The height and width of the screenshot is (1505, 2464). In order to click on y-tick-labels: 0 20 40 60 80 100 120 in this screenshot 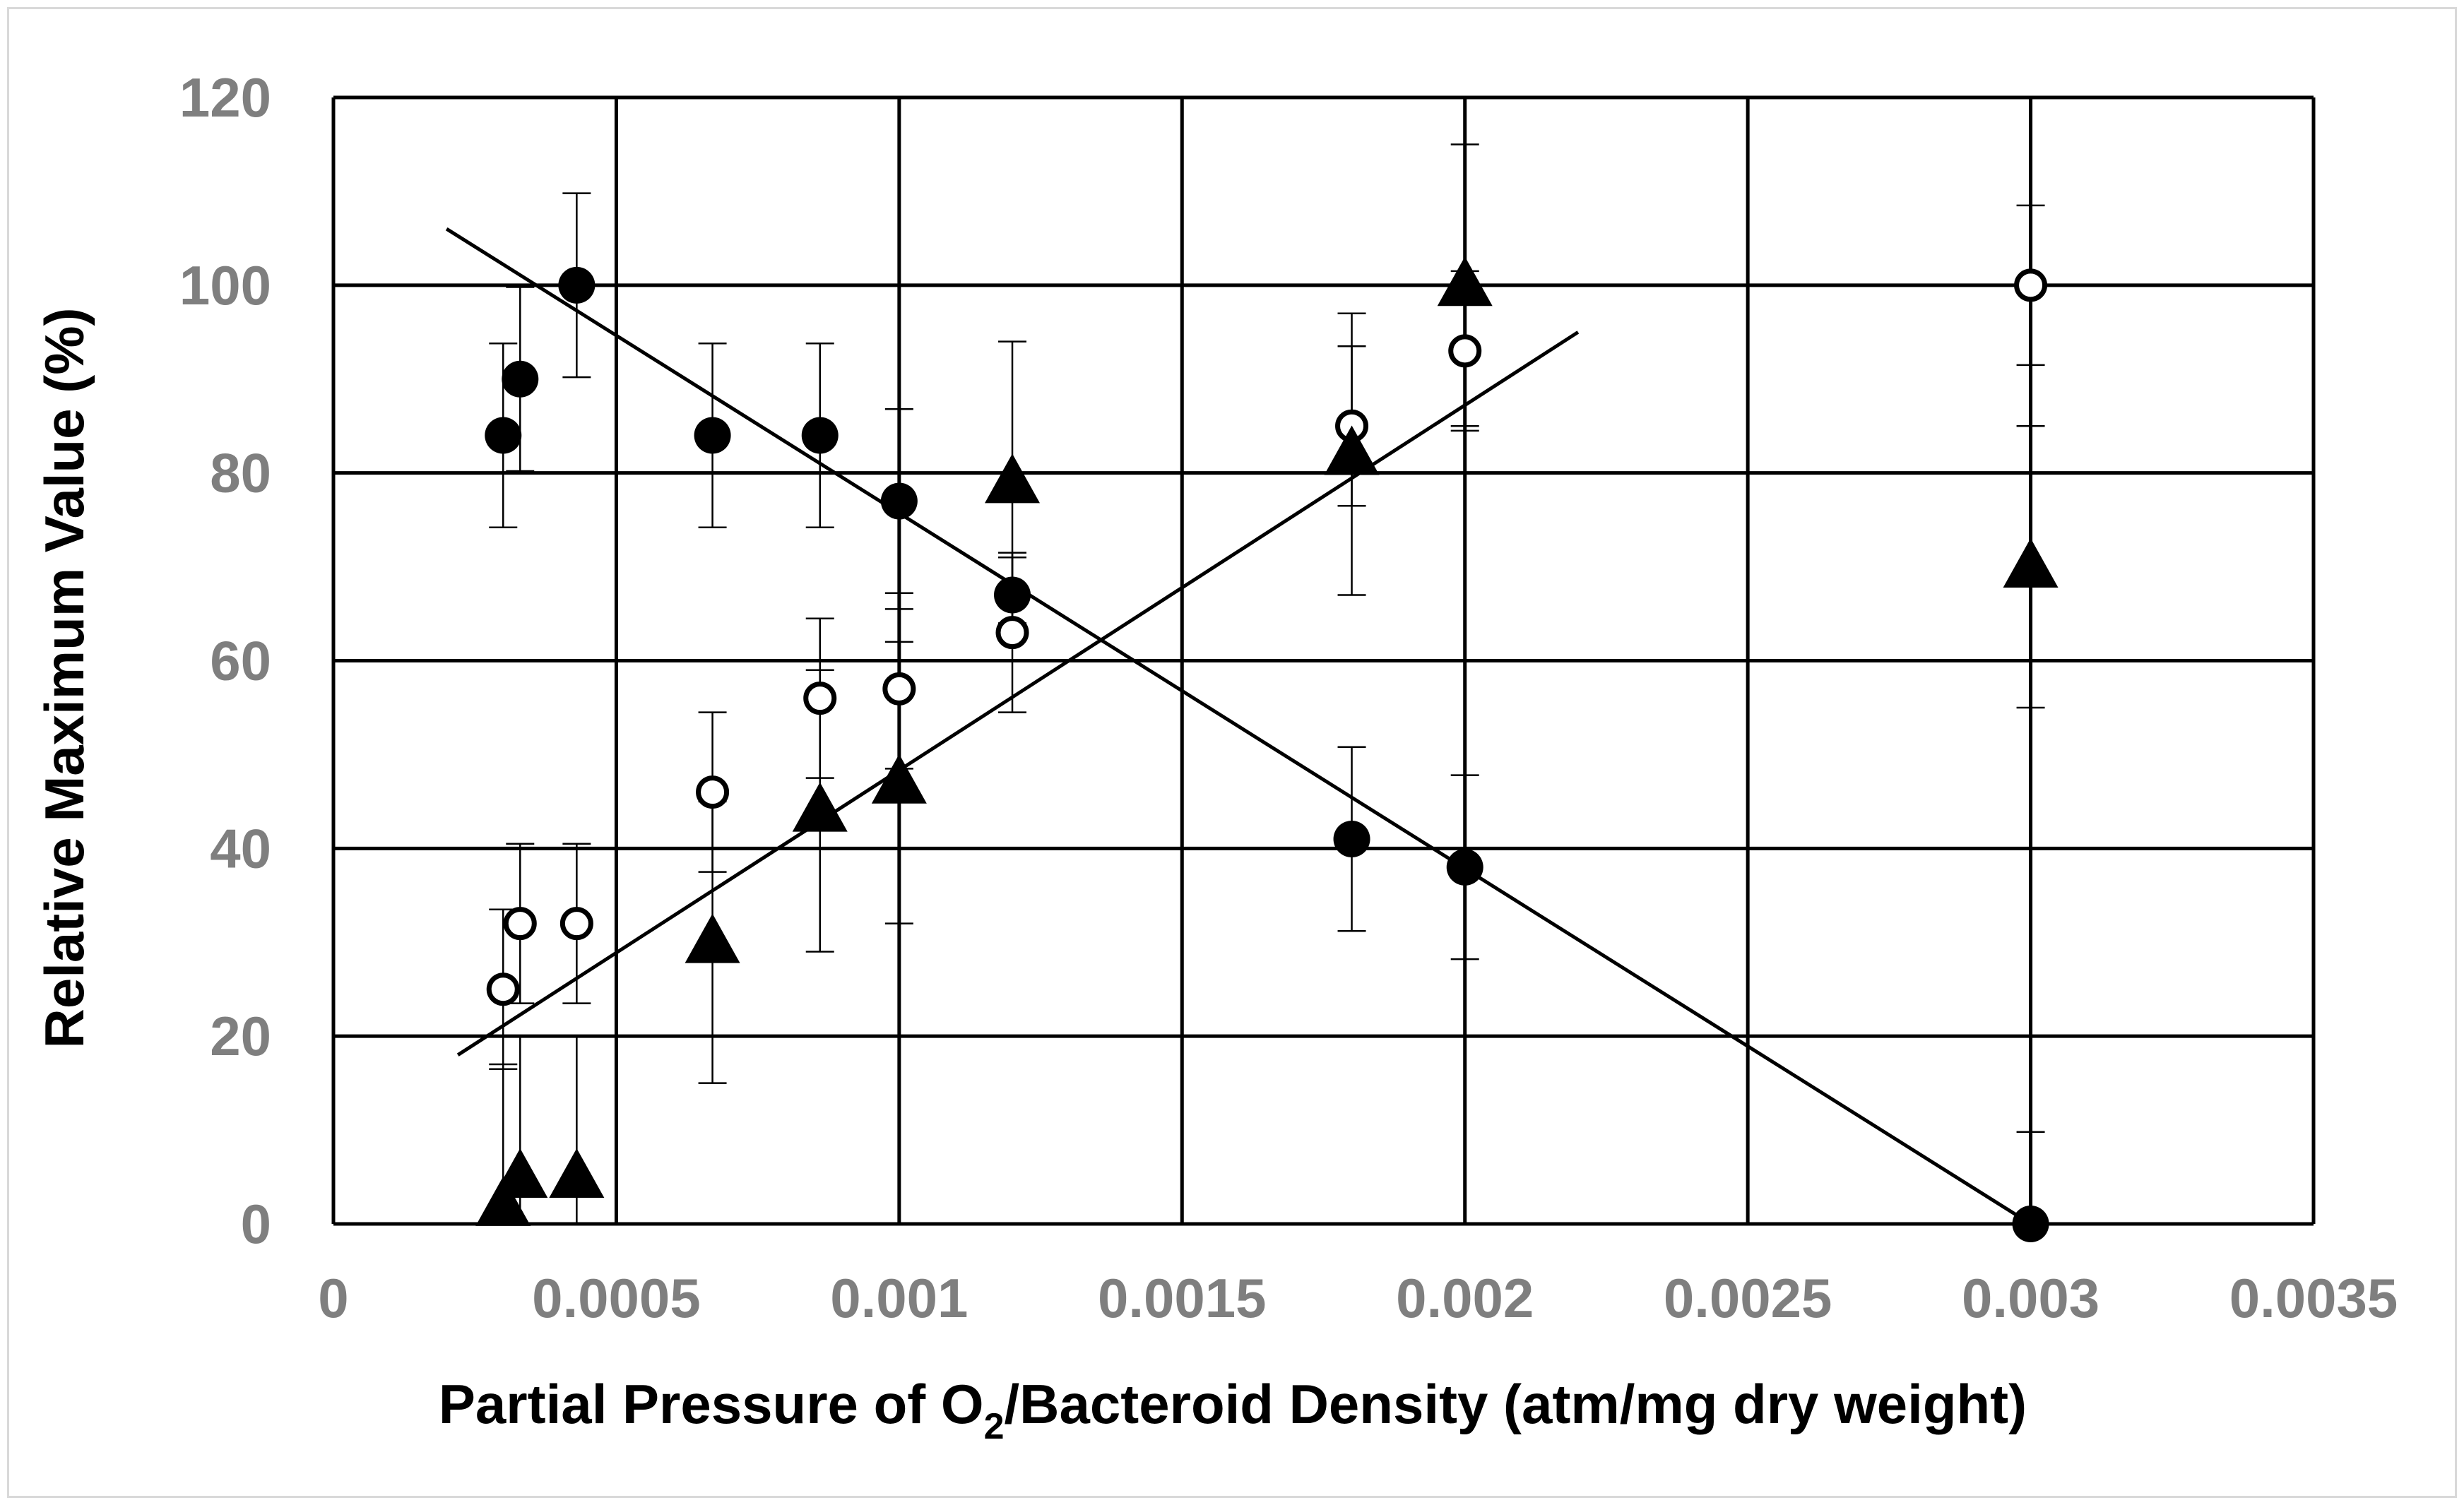, I will do `click(225, 660)`.